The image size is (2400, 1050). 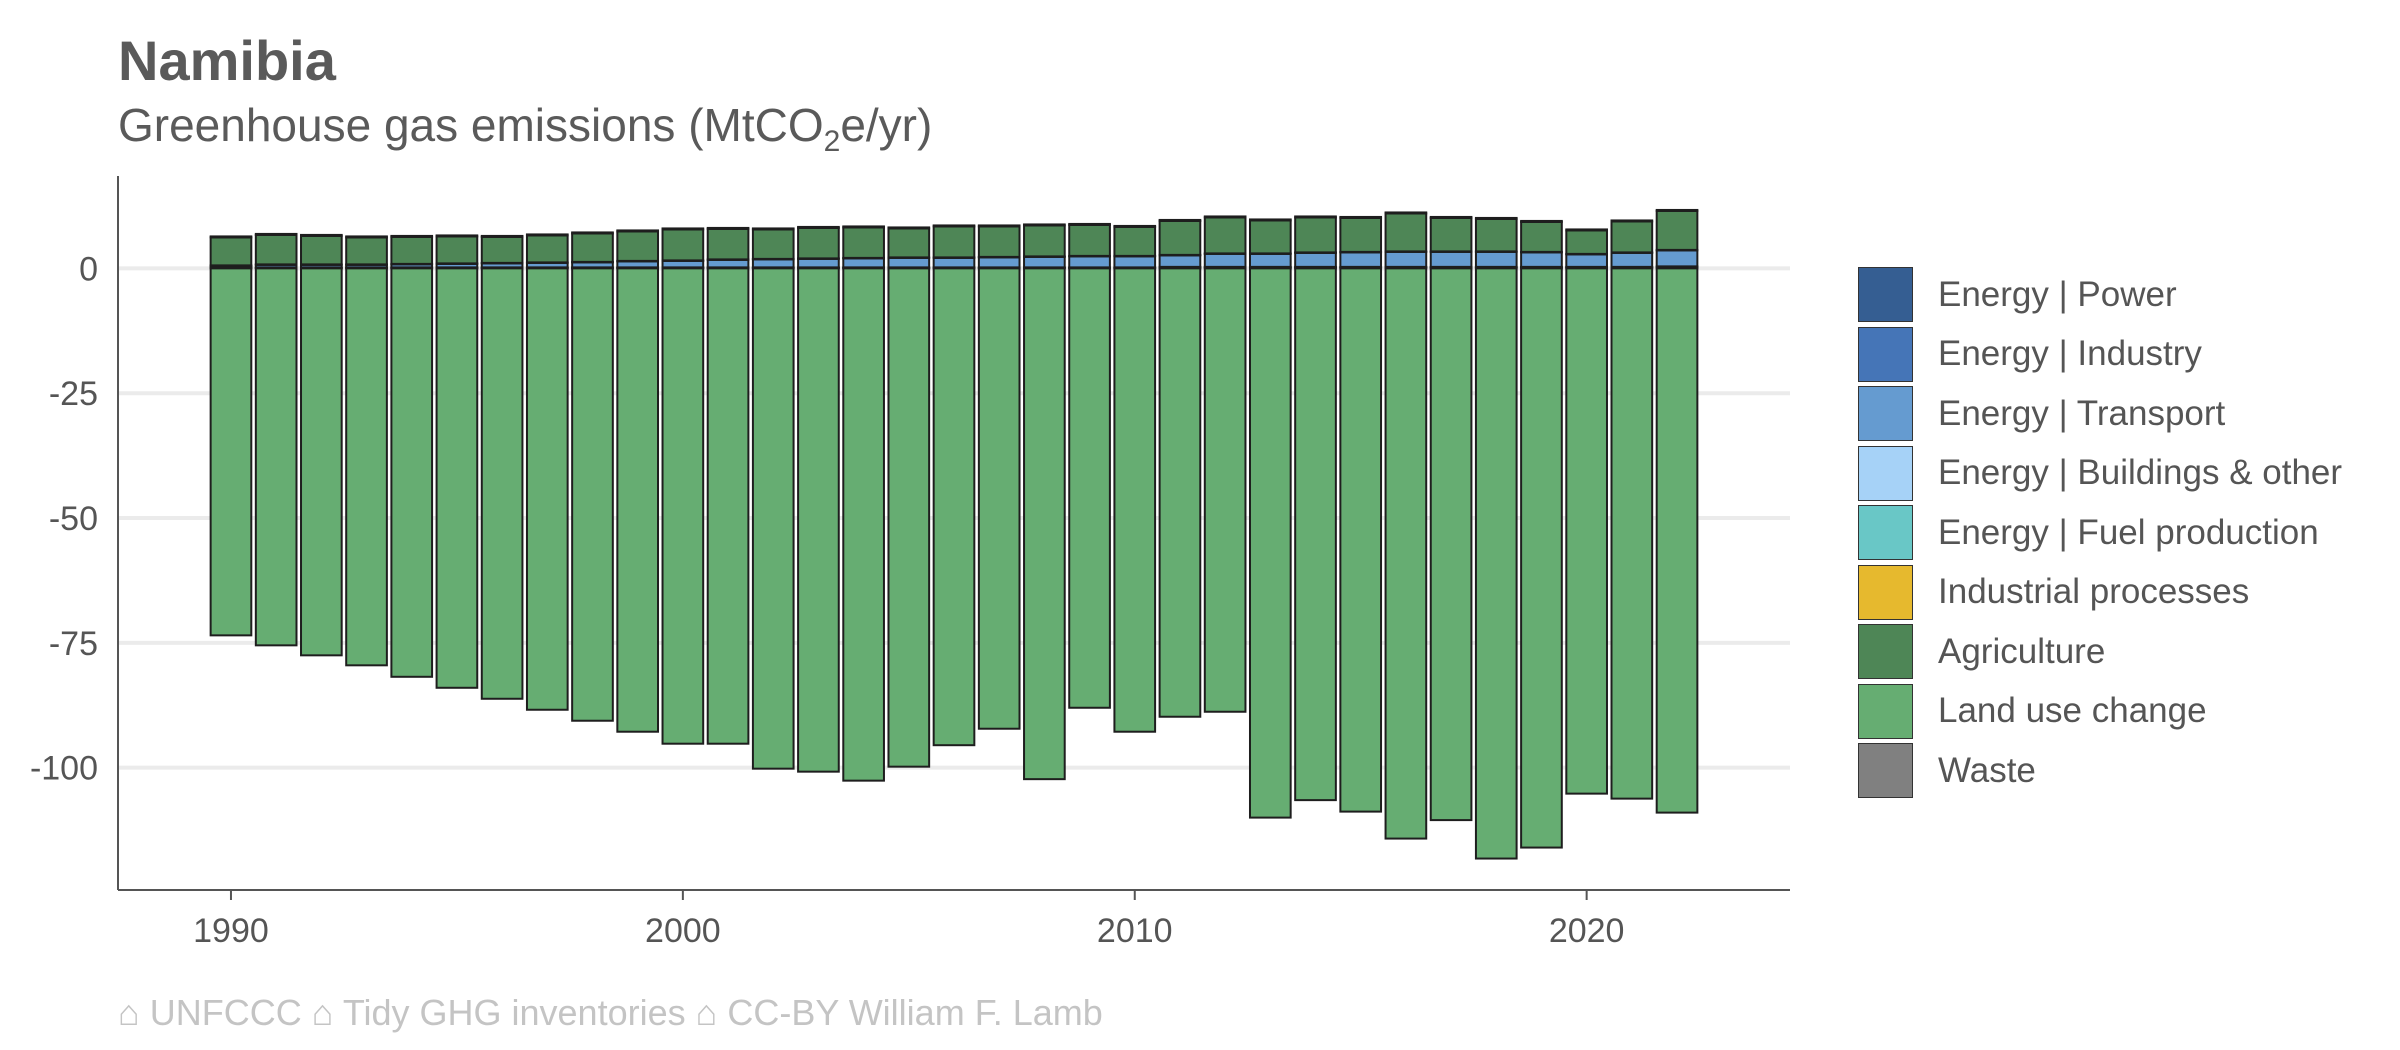 What do you see at coordinates (64, 769) in the screenshot?
I see `y-tick-label: -100` at bounding box center [64, 769].